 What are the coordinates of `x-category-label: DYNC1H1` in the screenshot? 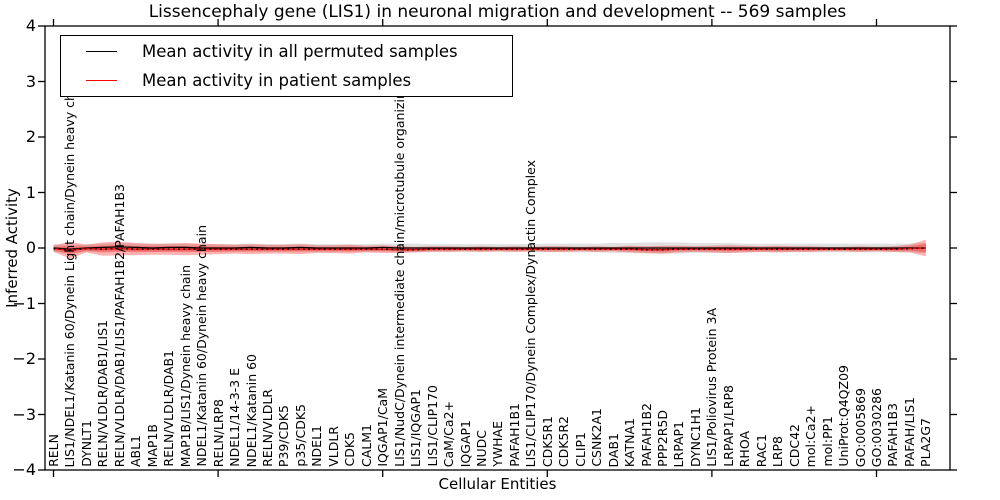 It's located at (695, 437).